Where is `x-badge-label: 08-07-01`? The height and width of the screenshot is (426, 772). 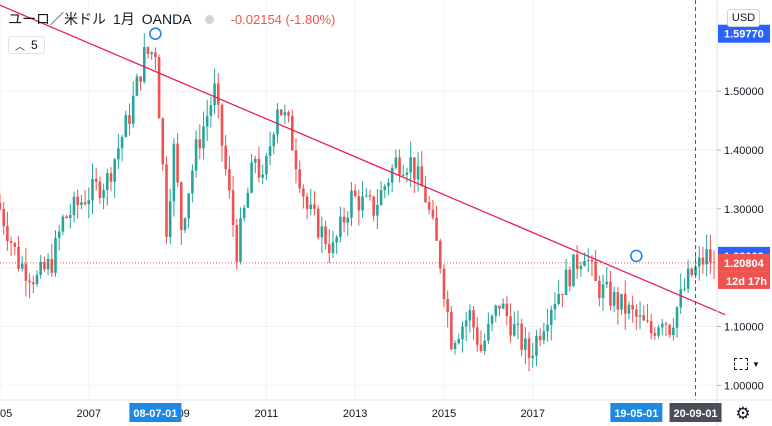
x-badge-label: 08-07-01 is located at coordinates (155, 414).